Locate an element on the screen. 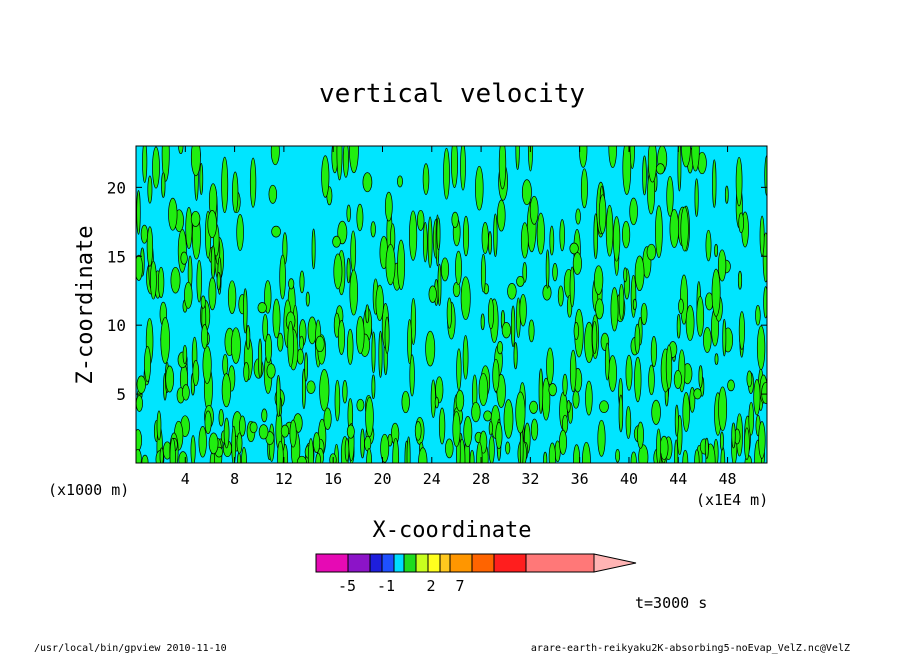 This screenshot has height=654, width=904. x-tick-label: 40 is located at coordinates (629, 479).